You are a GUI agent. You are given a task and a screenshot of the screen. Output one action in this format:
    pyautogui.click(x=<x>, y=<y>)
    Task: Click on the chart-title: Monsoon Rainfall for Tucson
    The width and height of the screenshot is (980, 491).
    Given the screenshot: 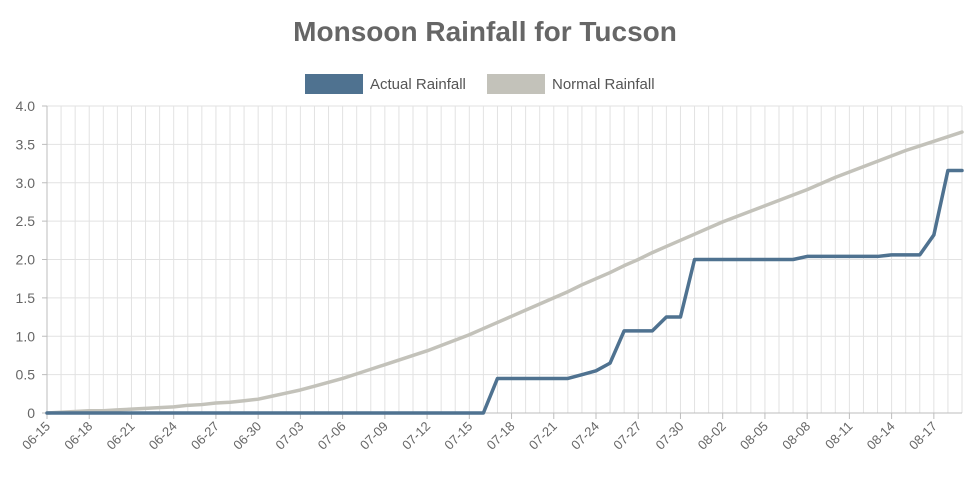 What is the action you would take?
    pyautogui.click(x=485, y=31)
    